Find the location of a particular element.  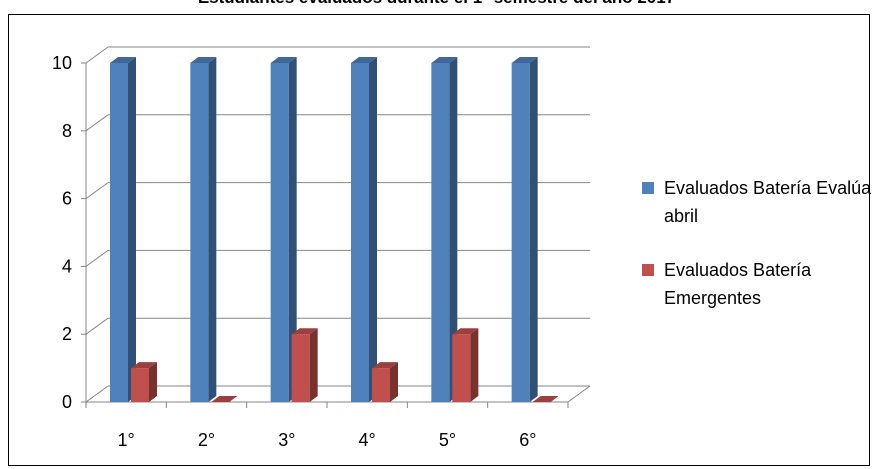

floor-edge is located at coordinates (579, 394).